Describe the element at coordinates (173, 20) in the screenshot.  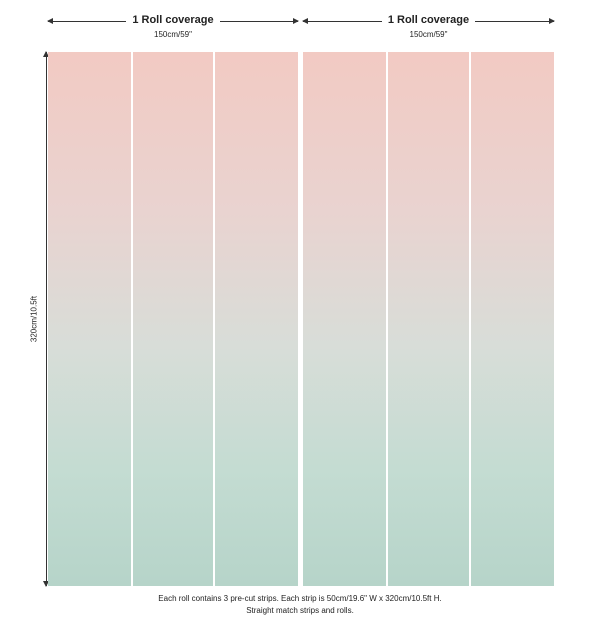
I see `roll-1-title: 1 Roll coverage` at that location.